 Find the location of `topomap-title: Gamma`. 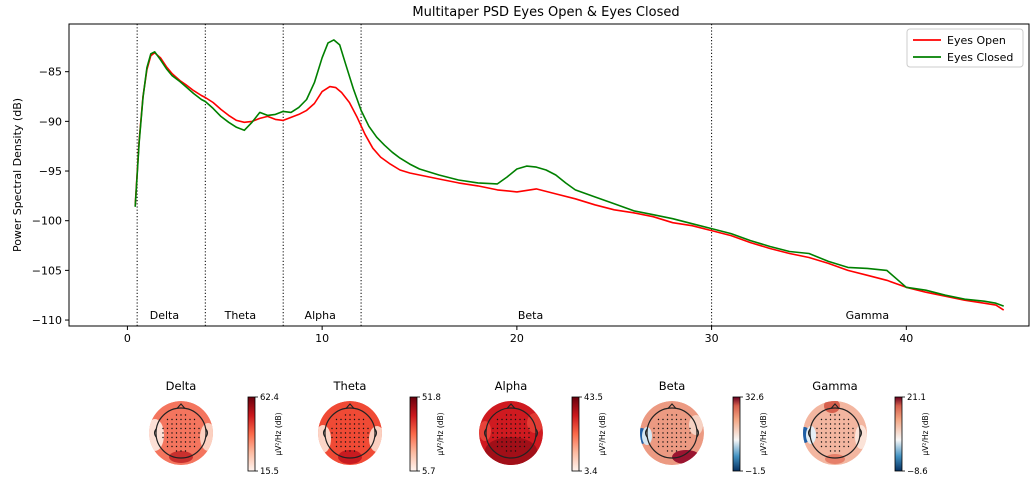

topomap-title: Gamma is located at coordinates (834, 386).